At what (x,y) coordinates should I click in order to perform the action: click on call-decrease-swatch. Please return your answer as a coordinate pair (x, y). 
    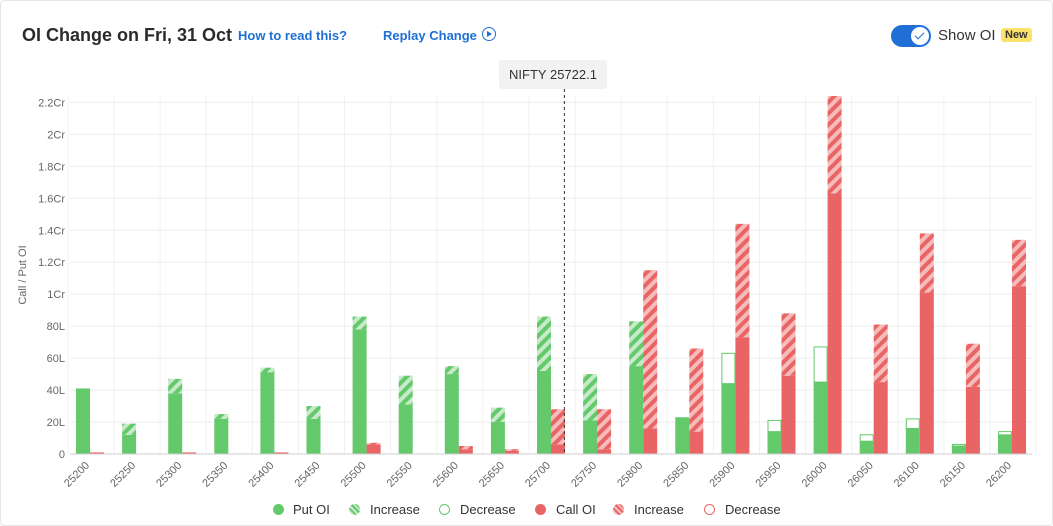
    Looking at the image, I should click on (709, 509).